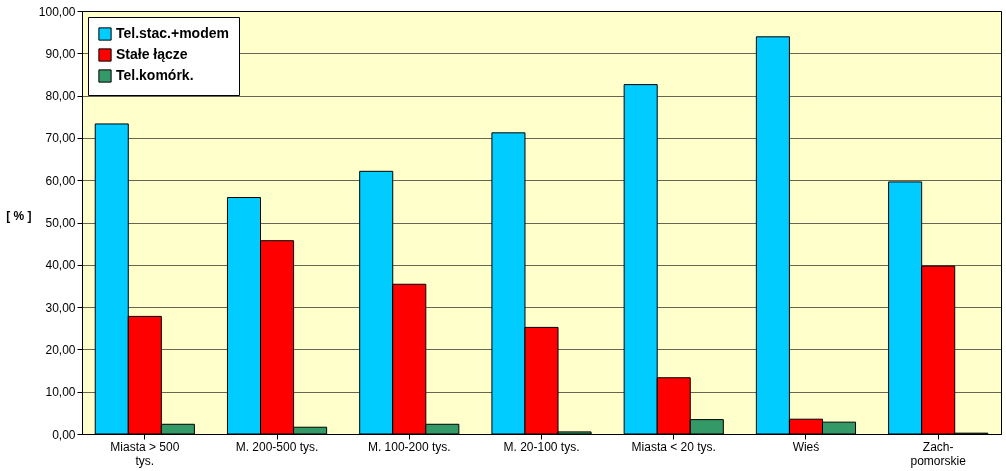 The height and width of the screenshot is (471, 1006). What do you see at coordinates (64, 434) in the screenshot?
I see `y-tick-label: 0,00` at bounding box center [64, 434].